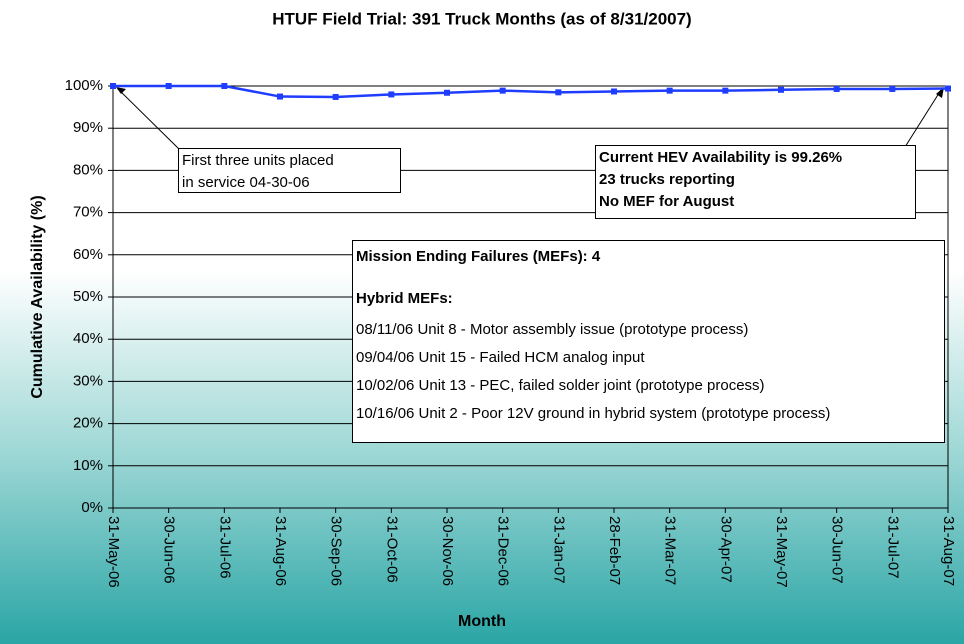  I want to click on y-tick-label: 30%, so click(88, 380).